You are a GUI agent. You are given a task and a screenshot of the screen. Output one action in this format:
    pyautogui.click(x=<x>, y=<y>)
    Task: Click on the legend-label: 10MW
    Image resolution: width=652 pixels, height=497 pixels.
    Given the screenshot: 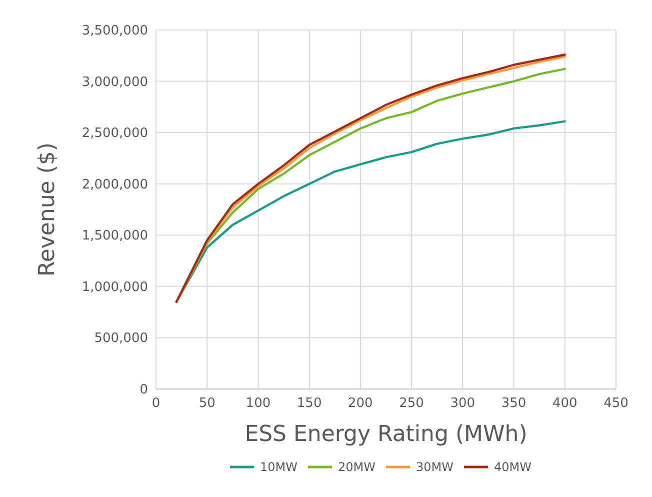 What is the action you would take?
    pyautogui.click(x=279, y=467)
    